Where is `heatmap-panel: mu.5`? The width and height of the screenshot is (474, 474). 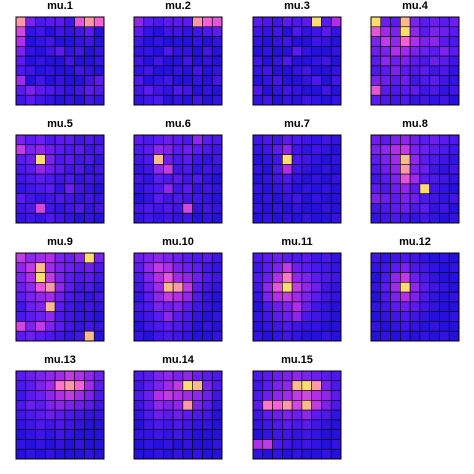
heatmap-panel: mu.5 is located at coordinates (60, 171).